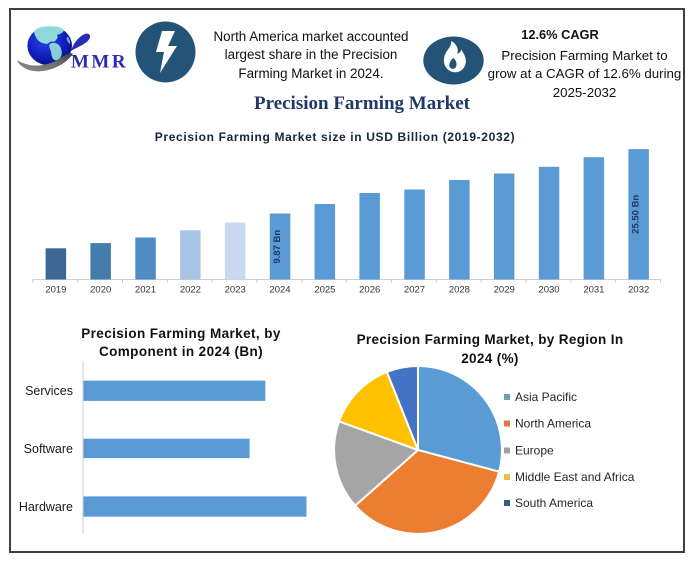 This screenshot has width=693, height=562. Describe the element at coordinates (48, 449) in the screenshot. I see `svg-text: Software` at that location.